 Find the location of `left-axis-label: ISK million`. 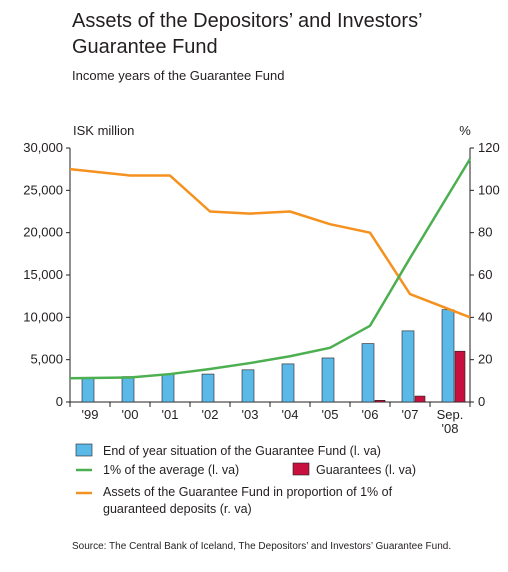

left-axis-label: ISK million is located at coordinates (103, 130).